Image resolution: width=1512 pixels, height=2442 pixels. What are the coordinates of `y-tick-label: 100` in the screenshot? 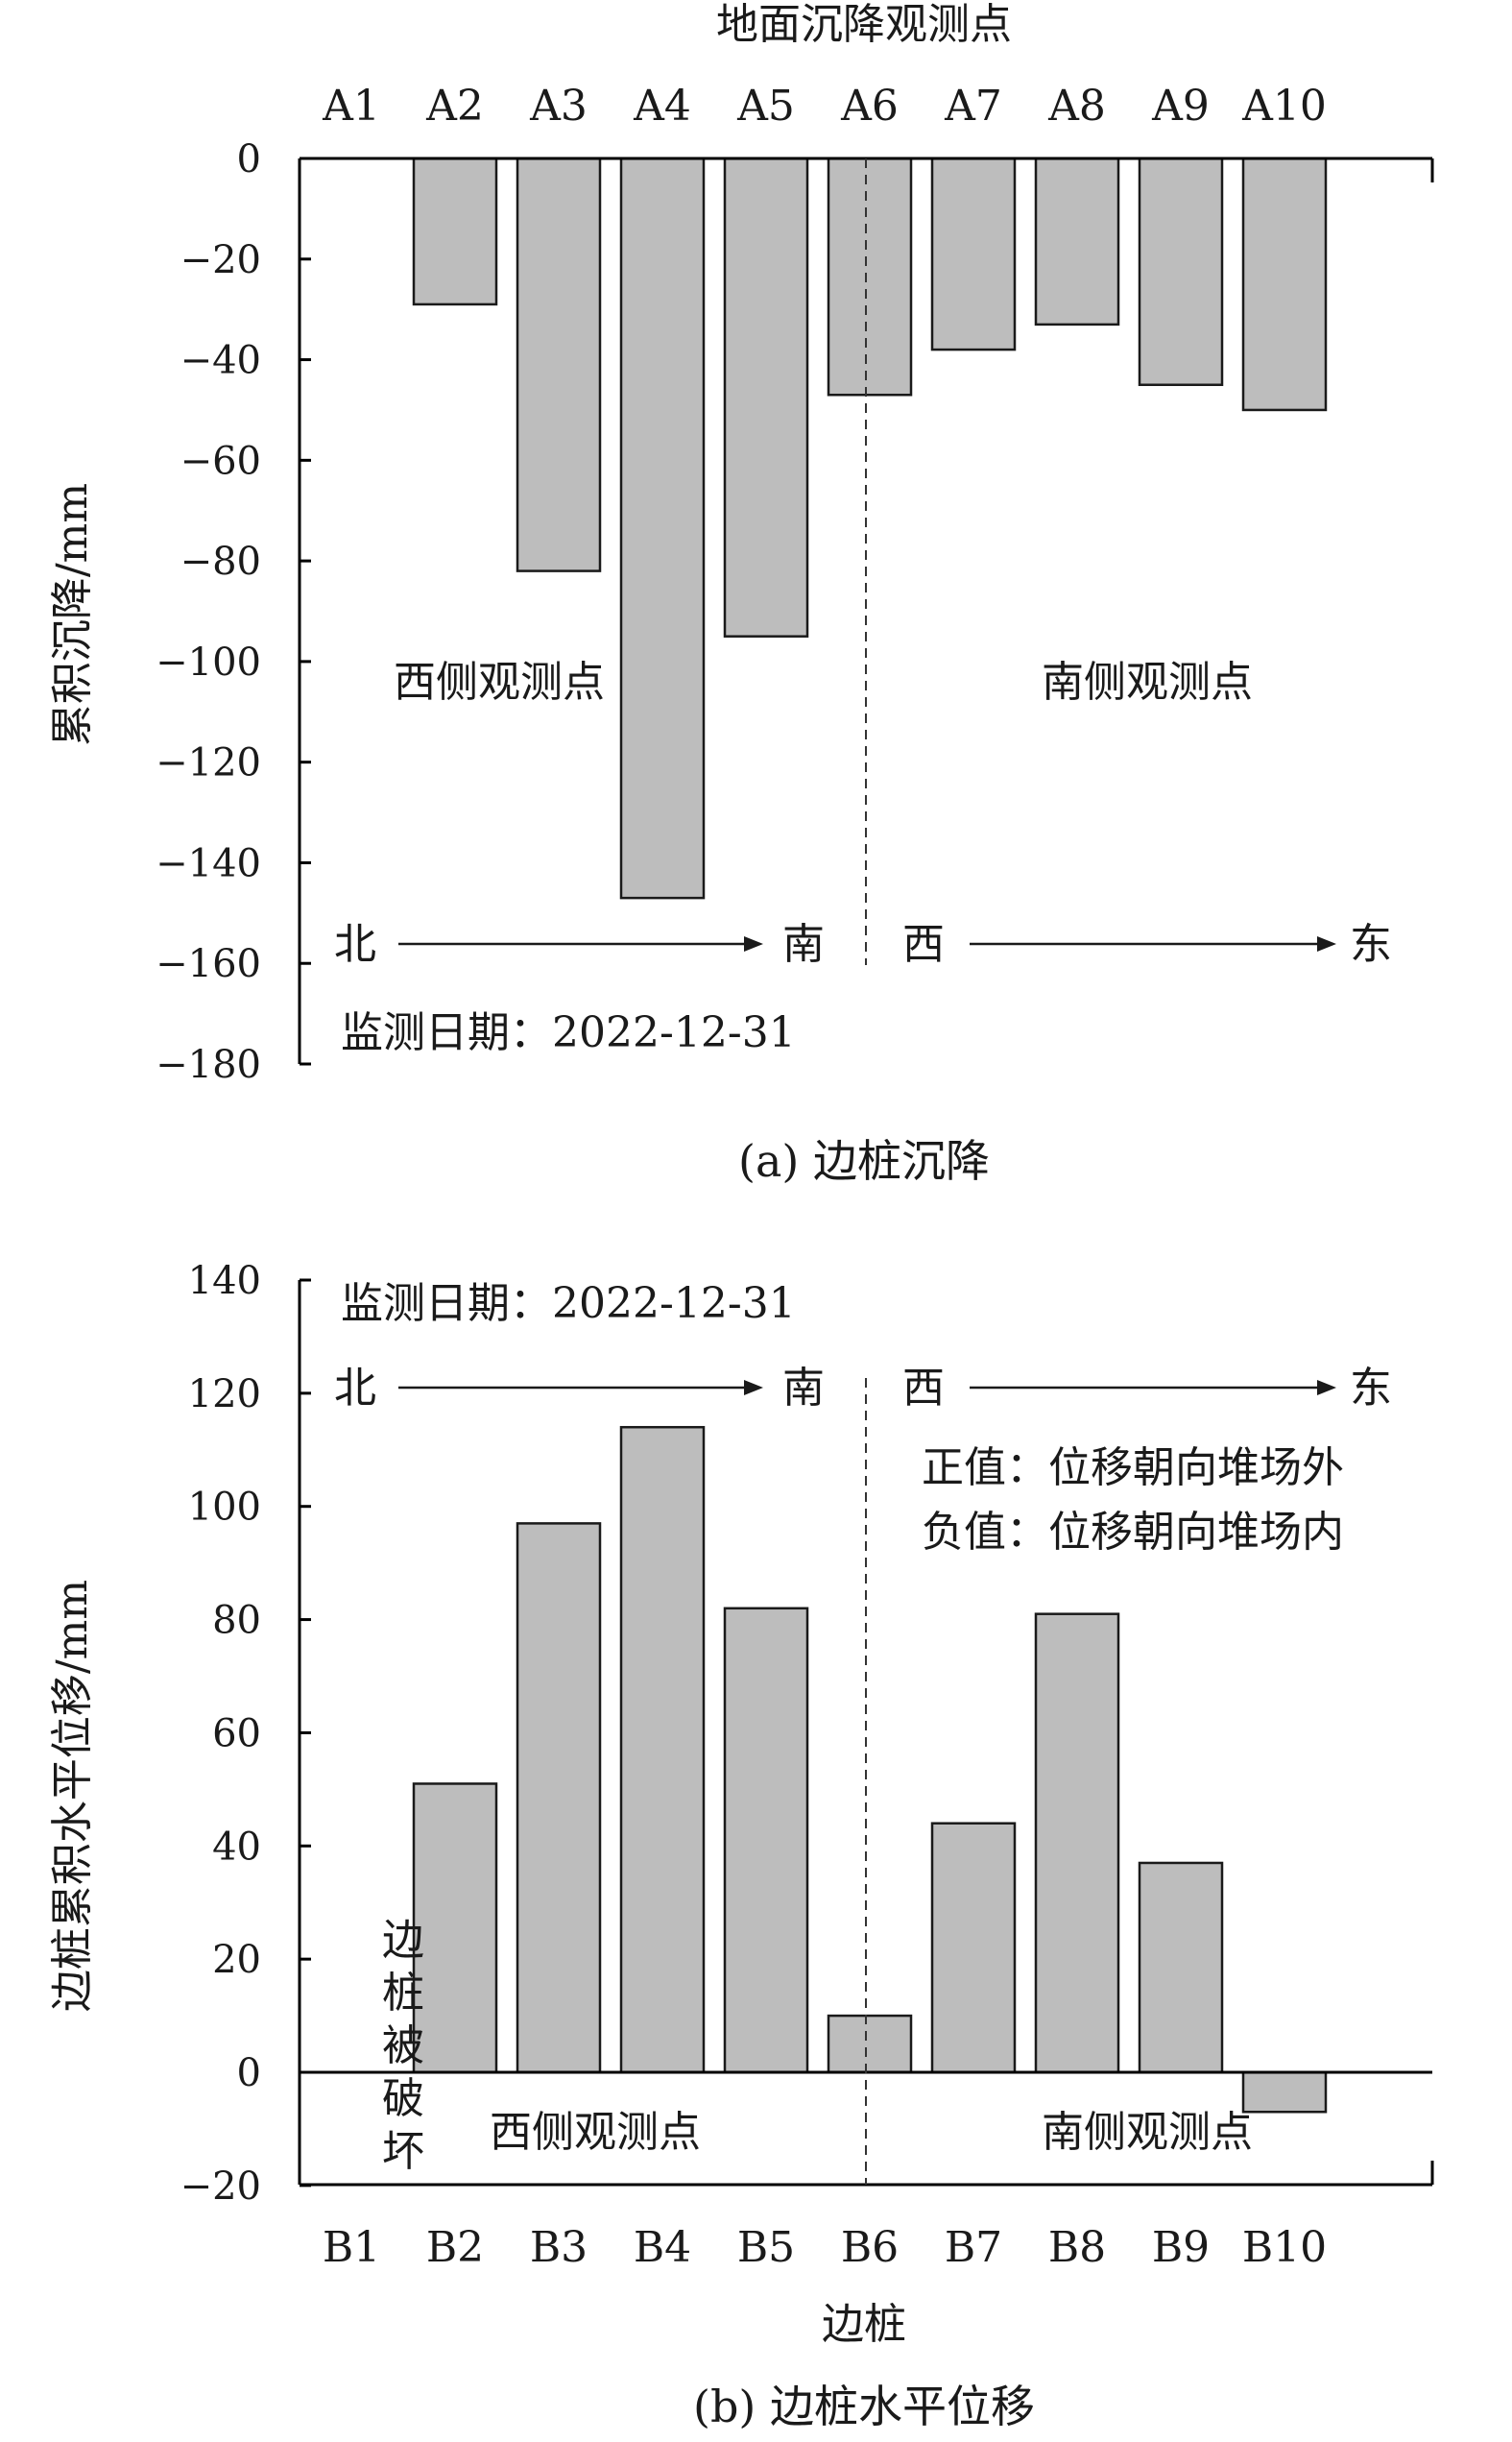 It's located at (224, 1508).